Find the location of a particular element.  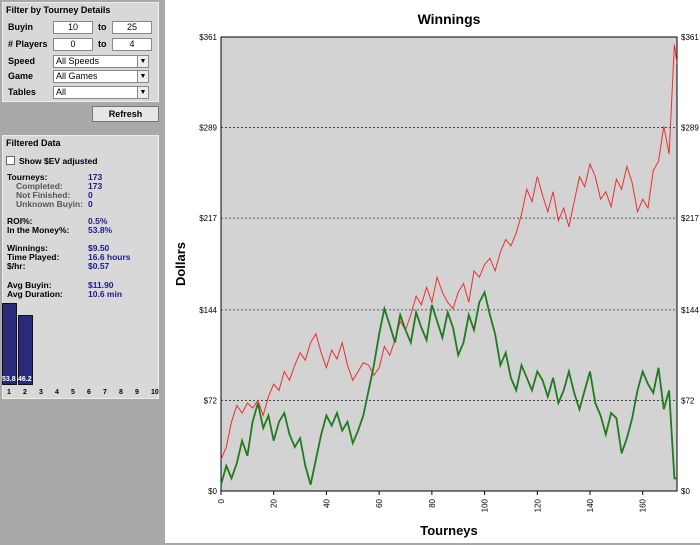

time-played-label: Time Played: is located at coordinates (33, 257).